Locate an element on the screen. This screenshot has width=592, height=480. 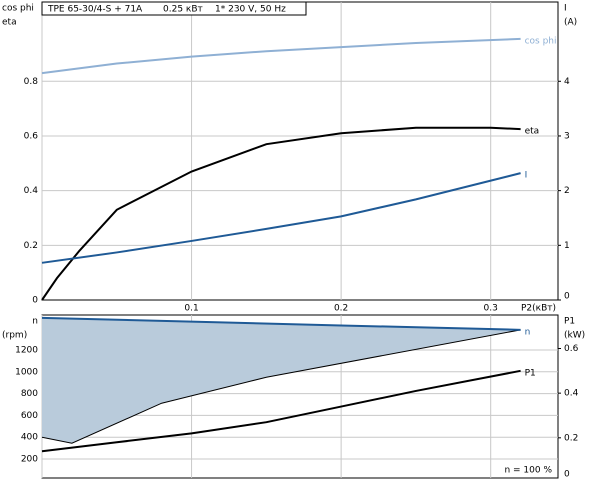
y2-tick-label: 4 is located at coordinates (567, 82).